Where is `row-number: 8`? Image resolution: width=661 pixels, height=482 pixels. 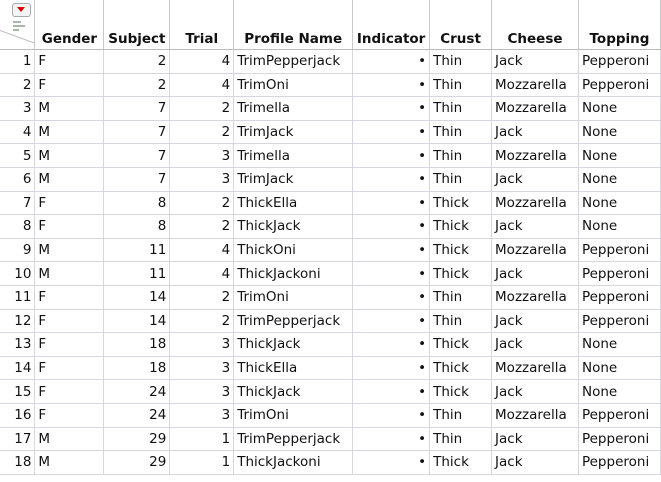
row-number: 8 is located at coordinates (18, 226).